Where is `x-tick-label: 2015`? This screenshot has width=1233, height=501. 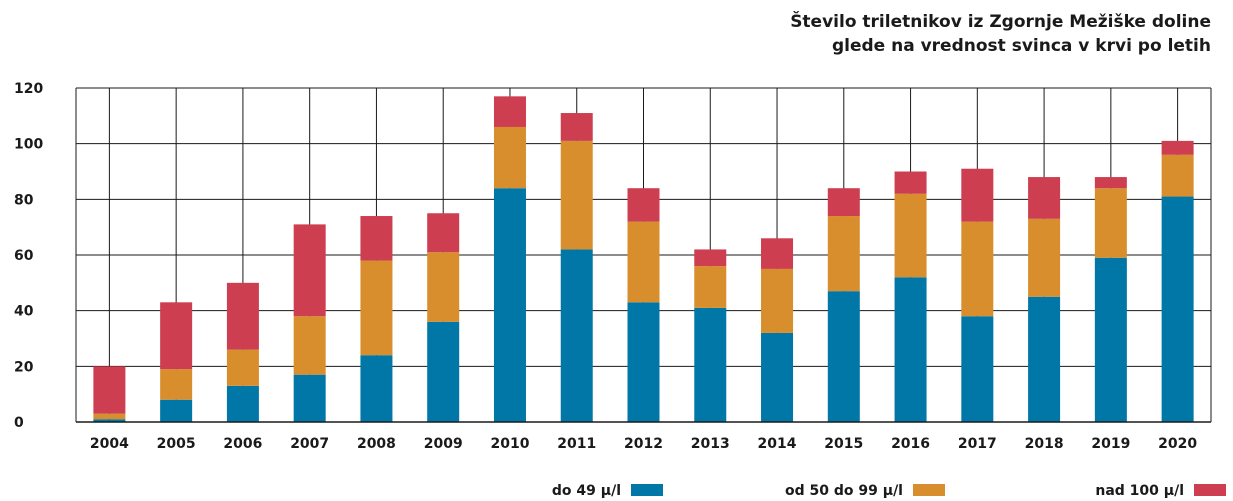
x-tick-label: 2015 is located at coordinates (843, 444).